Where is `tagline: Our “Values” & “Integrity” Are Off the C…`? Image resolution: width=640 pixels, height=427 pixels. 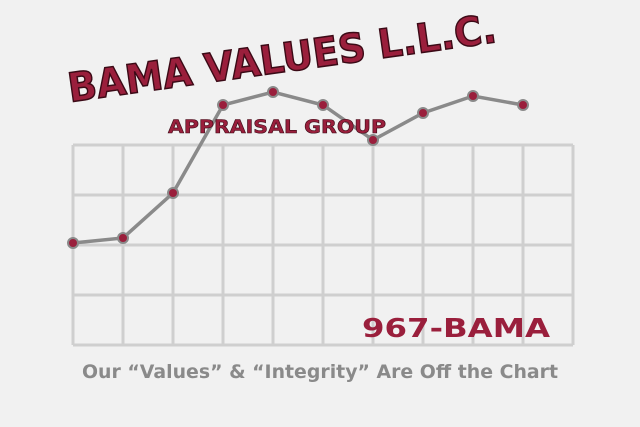
tagline: Our “Values” & “Integrity” Are Off the C… is located at coordinates (320, 372).